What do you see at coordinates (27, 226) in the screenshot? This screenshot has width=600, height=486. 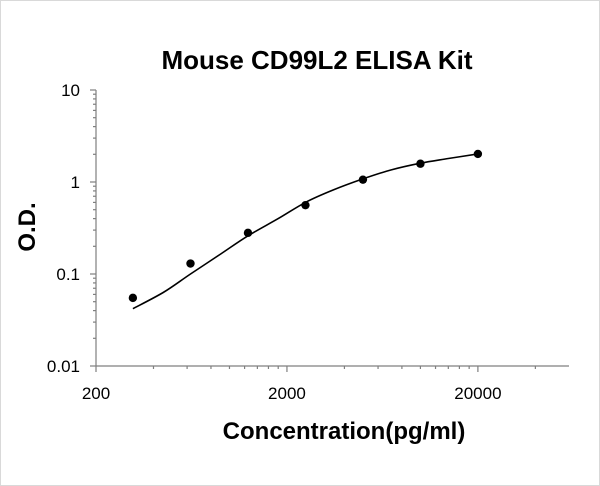 I see `y-axis-label: O.D.` at bounding box center [27, 226].